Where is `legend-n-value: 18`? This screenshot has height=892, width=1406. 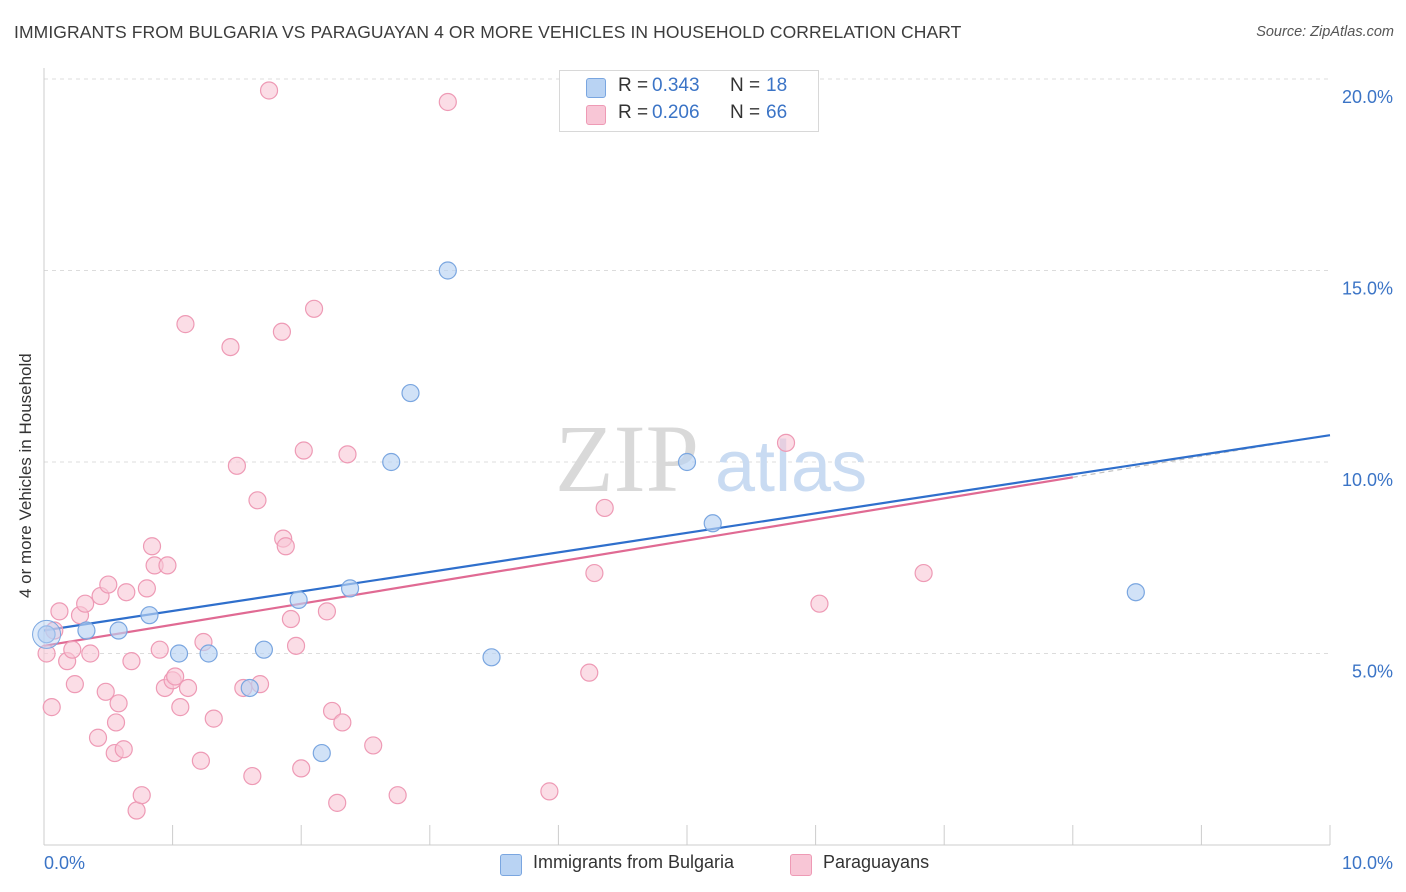 legend-n-value: 18 is located at coordinates (777, 85).